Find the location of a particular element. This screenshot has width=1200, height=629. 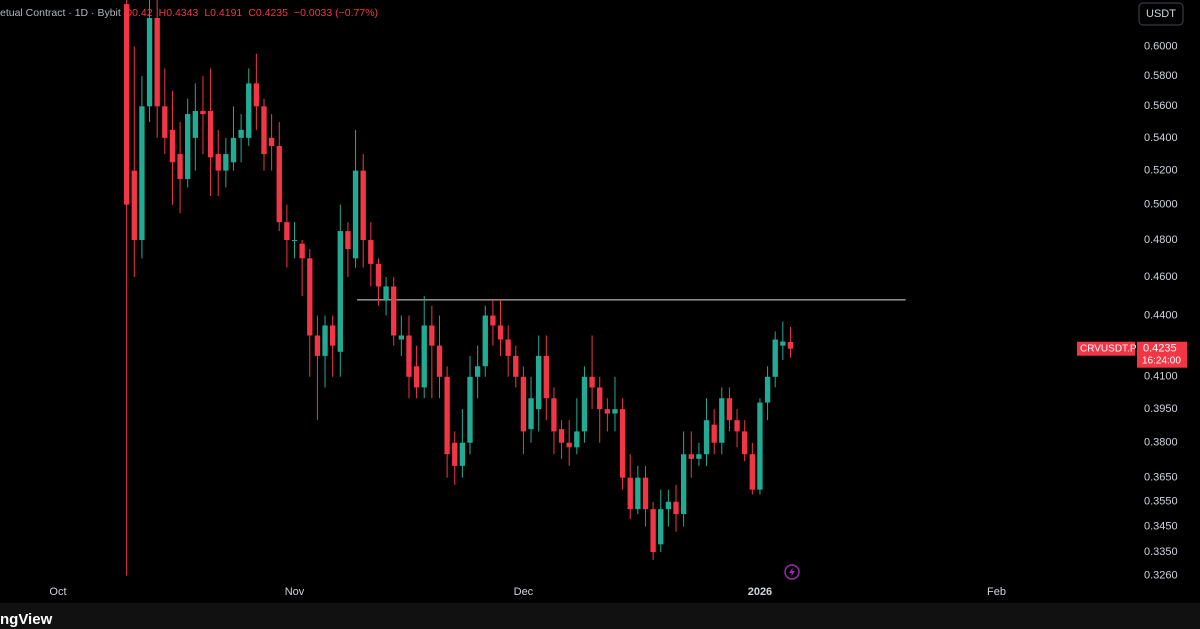

ohlc-value: C0.4235 is located at coordinates (268, 13).